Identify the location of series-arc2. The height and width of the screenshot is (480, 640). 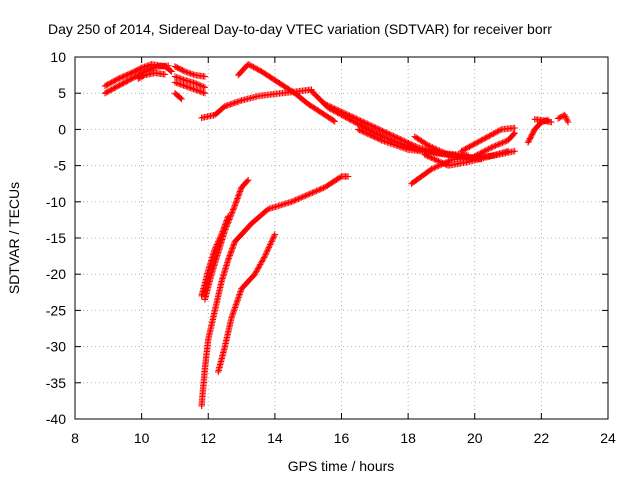
(138, 75).